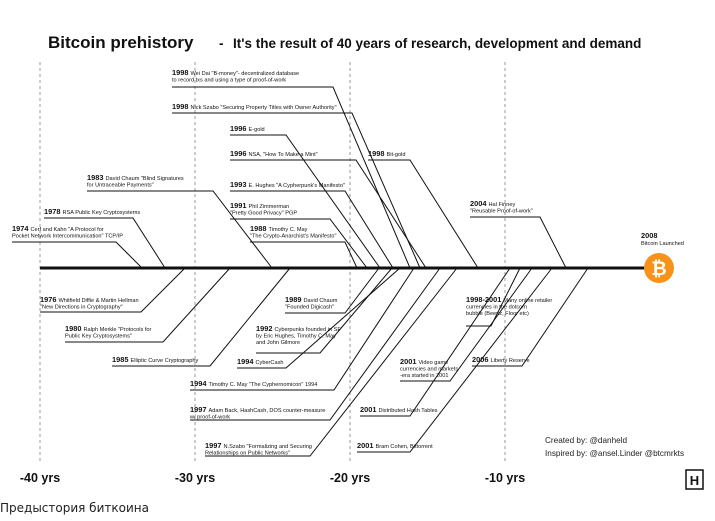 Image resolution: width=715 pixels, height=521 pixels. I want to click on event-text: Adam Back, HashCash, DOS counter-measure, so click(267, 411).